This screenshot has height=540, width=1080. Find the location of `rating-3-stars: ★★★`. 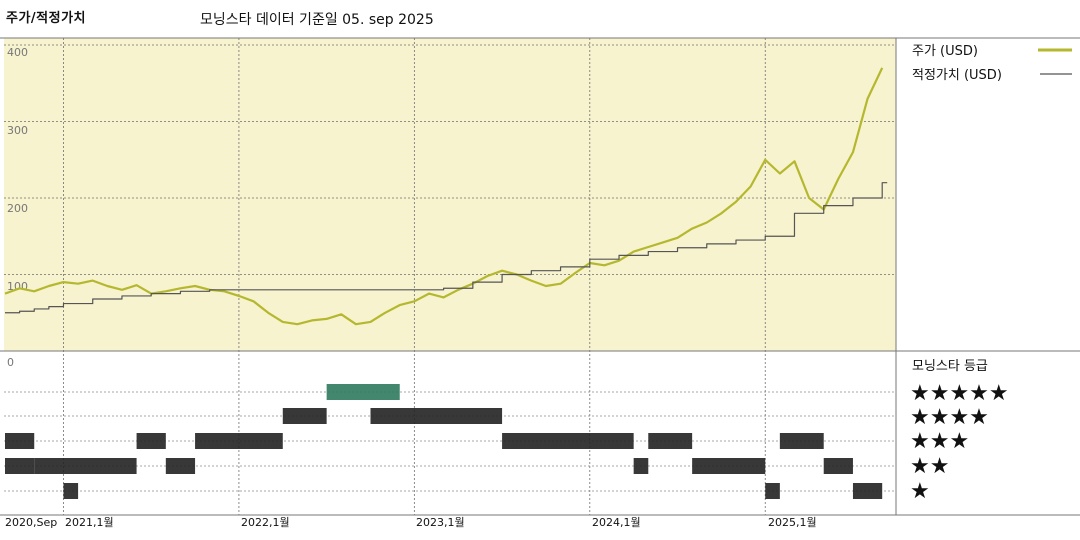

rating-3-stars: ★★★ is located at coordinates (939, 441).